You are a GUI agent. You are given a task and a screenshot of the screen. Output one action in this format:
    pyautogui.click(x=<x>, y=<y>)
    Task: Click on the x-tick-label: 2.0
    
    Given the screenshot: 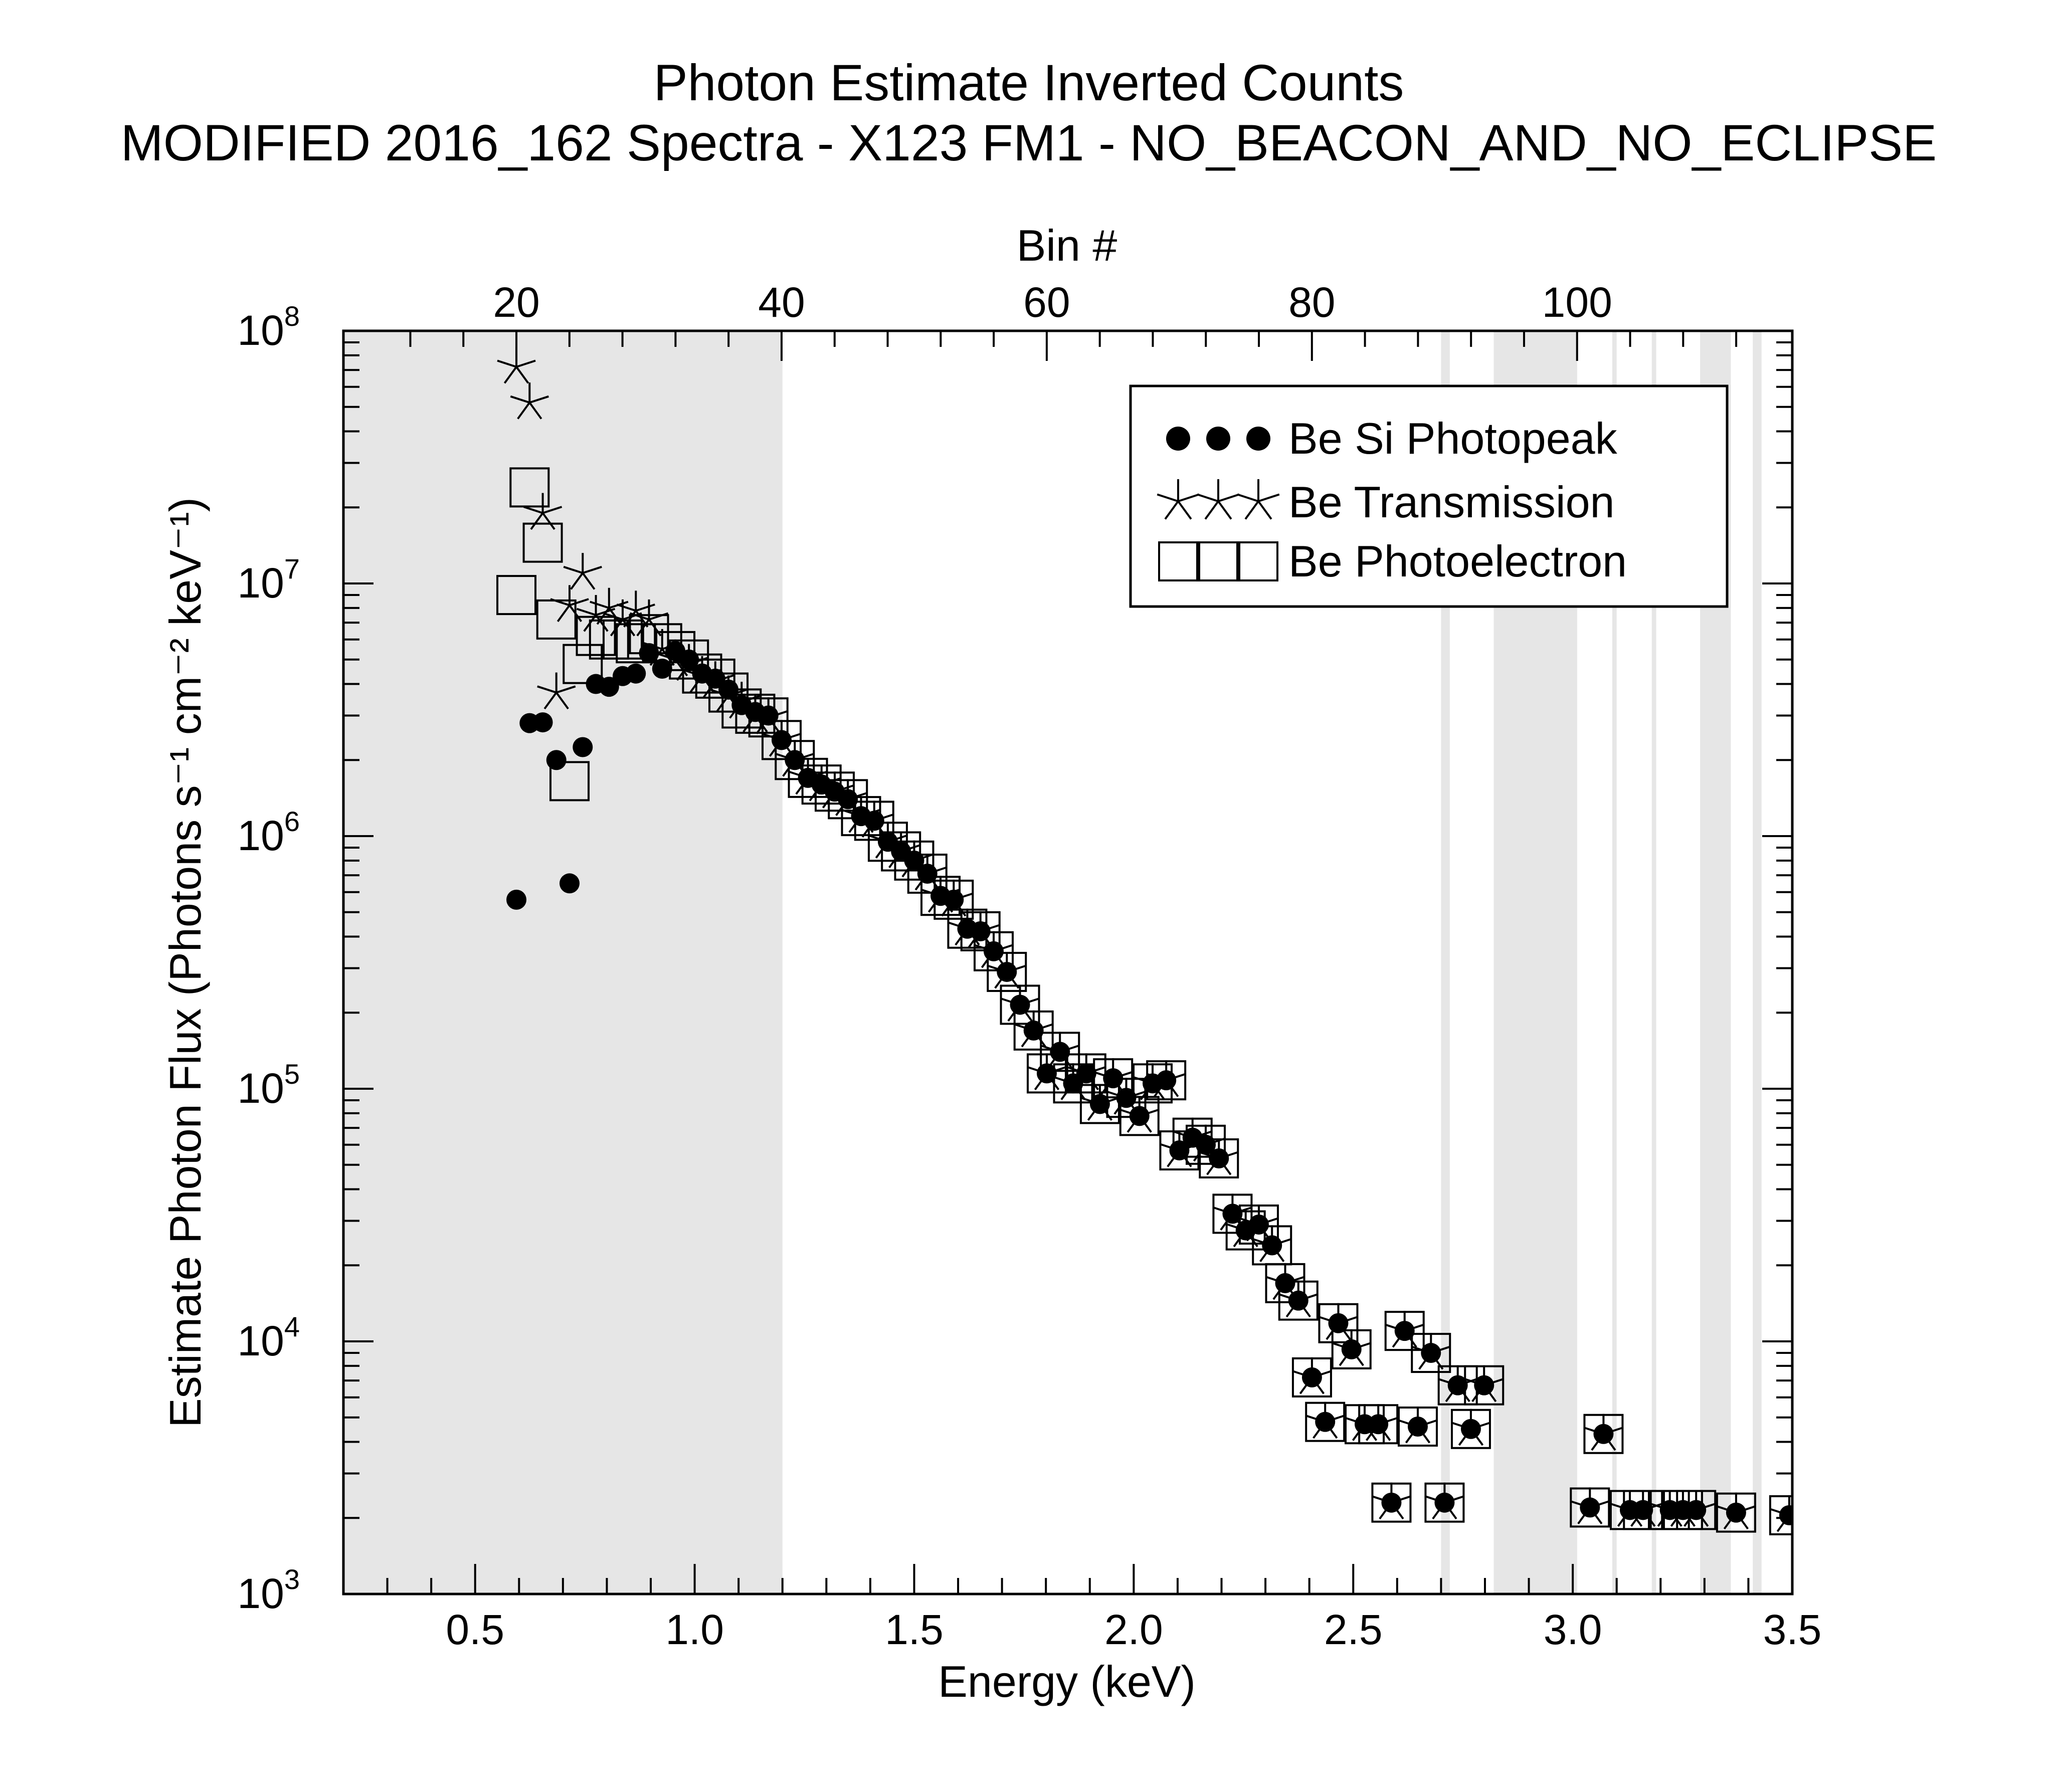 What is the action you would take?
    pyautogui.click(x=1133, y=1630)
    